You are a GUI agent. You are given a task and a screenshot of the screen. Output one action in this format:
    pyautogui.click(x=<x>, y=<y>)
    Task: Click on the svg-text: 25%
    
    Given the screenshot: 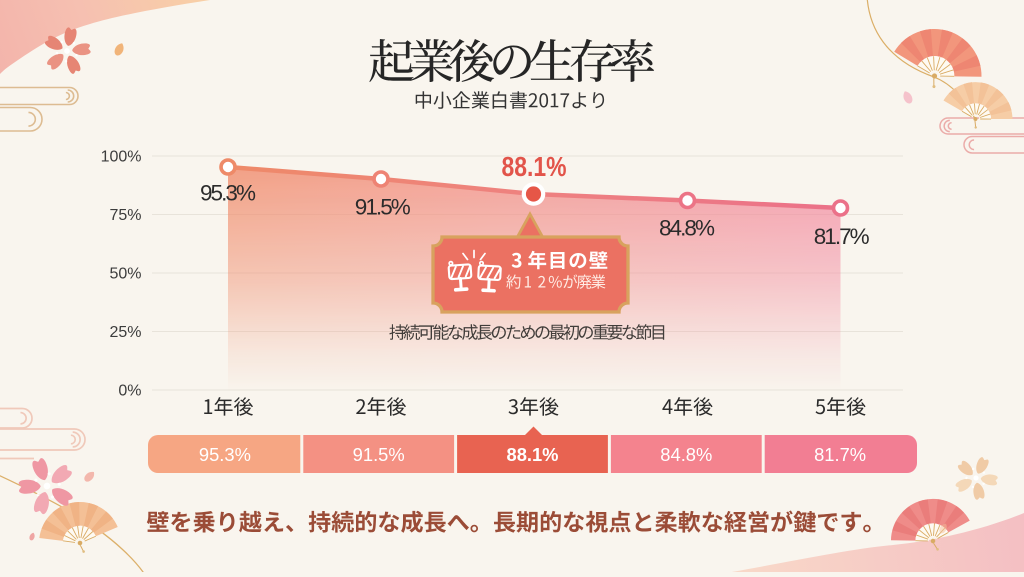 What is the action you would take?
    pyautogui.click(x=125, y=332)
    